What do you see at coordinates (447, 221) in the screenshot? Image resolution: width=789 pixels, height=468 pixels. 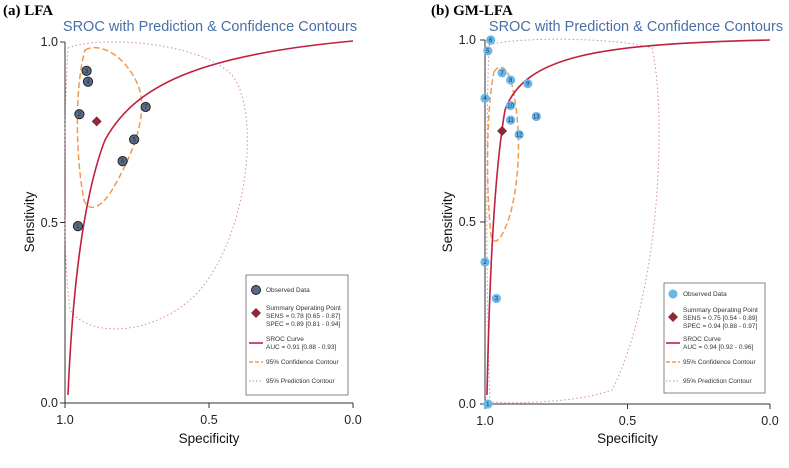 I see `panel-b-ylabel: Sensitivity` at bounding box center [447, 221].